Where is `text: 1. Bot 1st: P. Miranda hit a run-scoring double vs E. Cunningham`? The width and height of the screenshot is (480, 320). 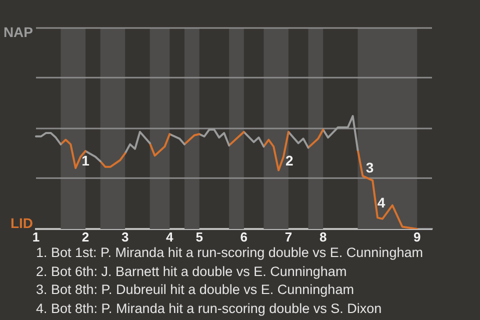
text: 1. Bot 1st: P. Miranda hit a run-scoring double vs E. Cunningham is located at coordinates (229, 253).